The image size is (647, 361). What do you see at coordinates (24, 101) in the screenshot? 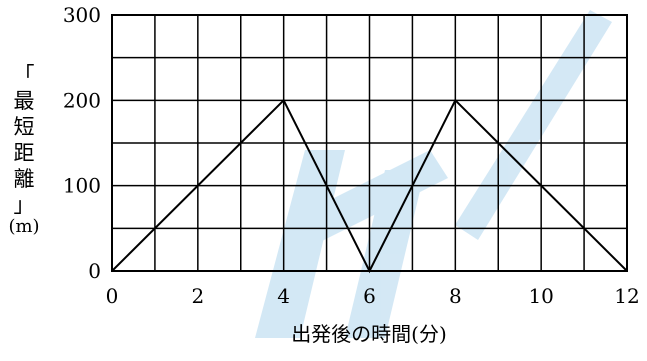
I see `y-axis-label-part: 最` at bounding box center [24, 101].